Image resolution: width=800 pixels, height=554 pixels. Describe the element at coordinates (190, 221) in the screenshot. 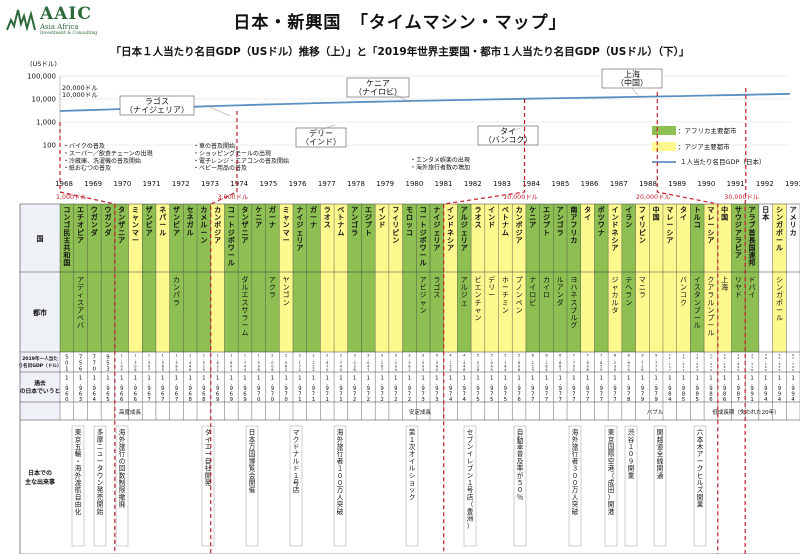

I see `country-cell: セネガル` at that location.